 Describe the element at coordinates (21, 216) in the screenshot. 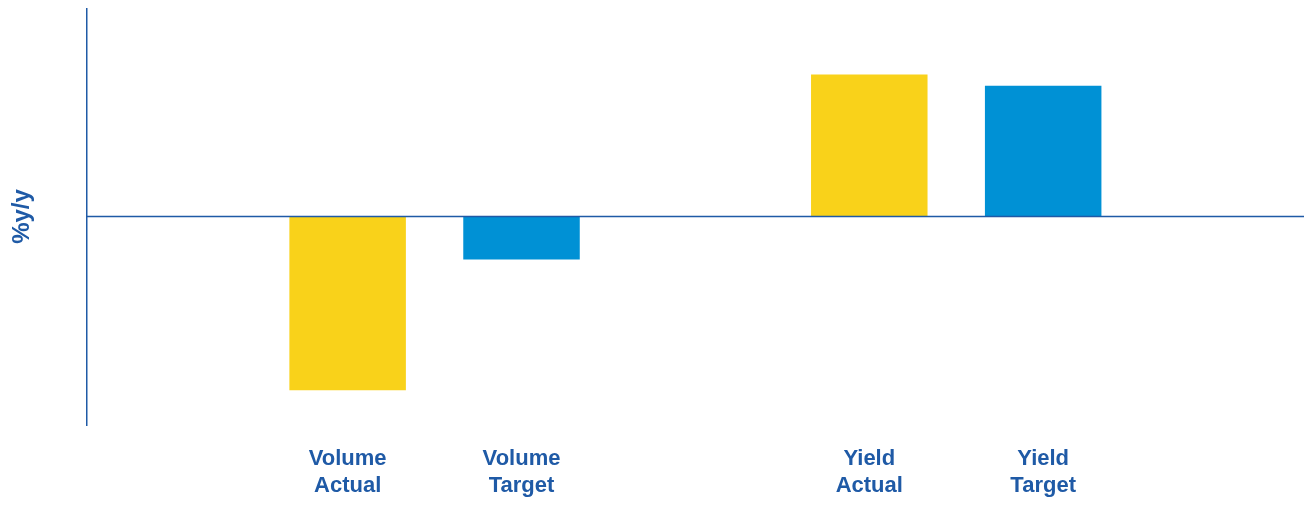

I see `y-axis-title: %y/y` at that location.